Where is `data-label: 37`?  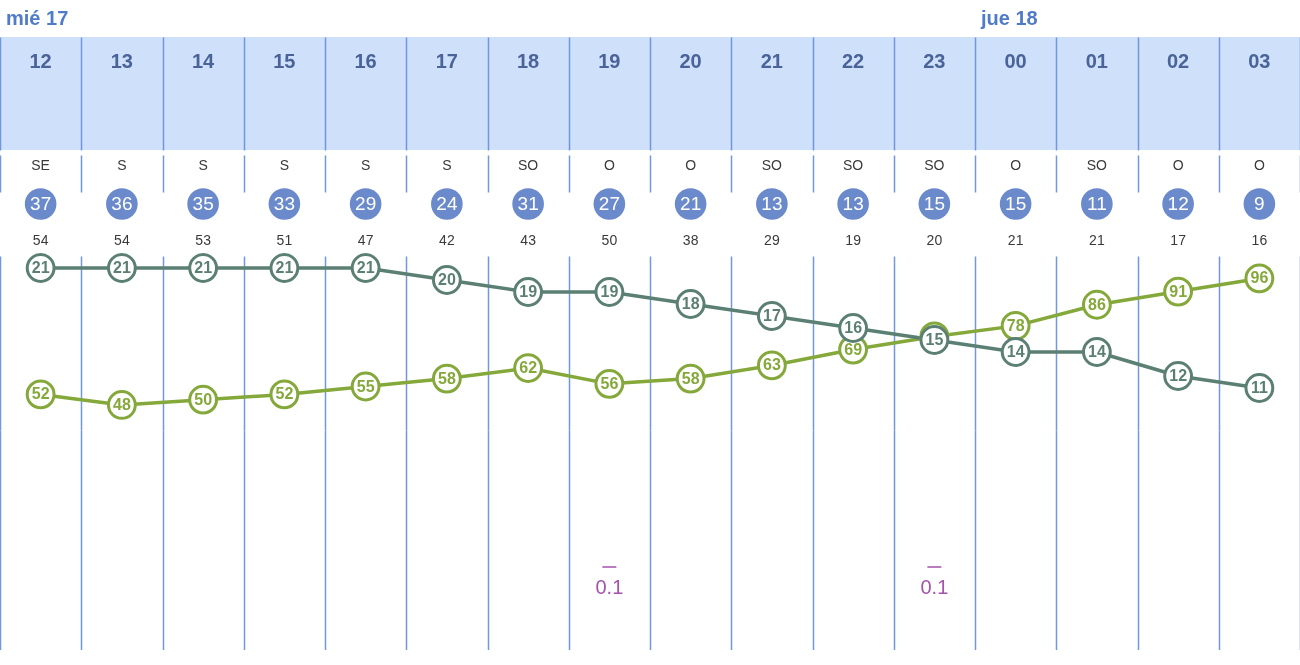 data-label: 37 is located at coordinates (41, 203).